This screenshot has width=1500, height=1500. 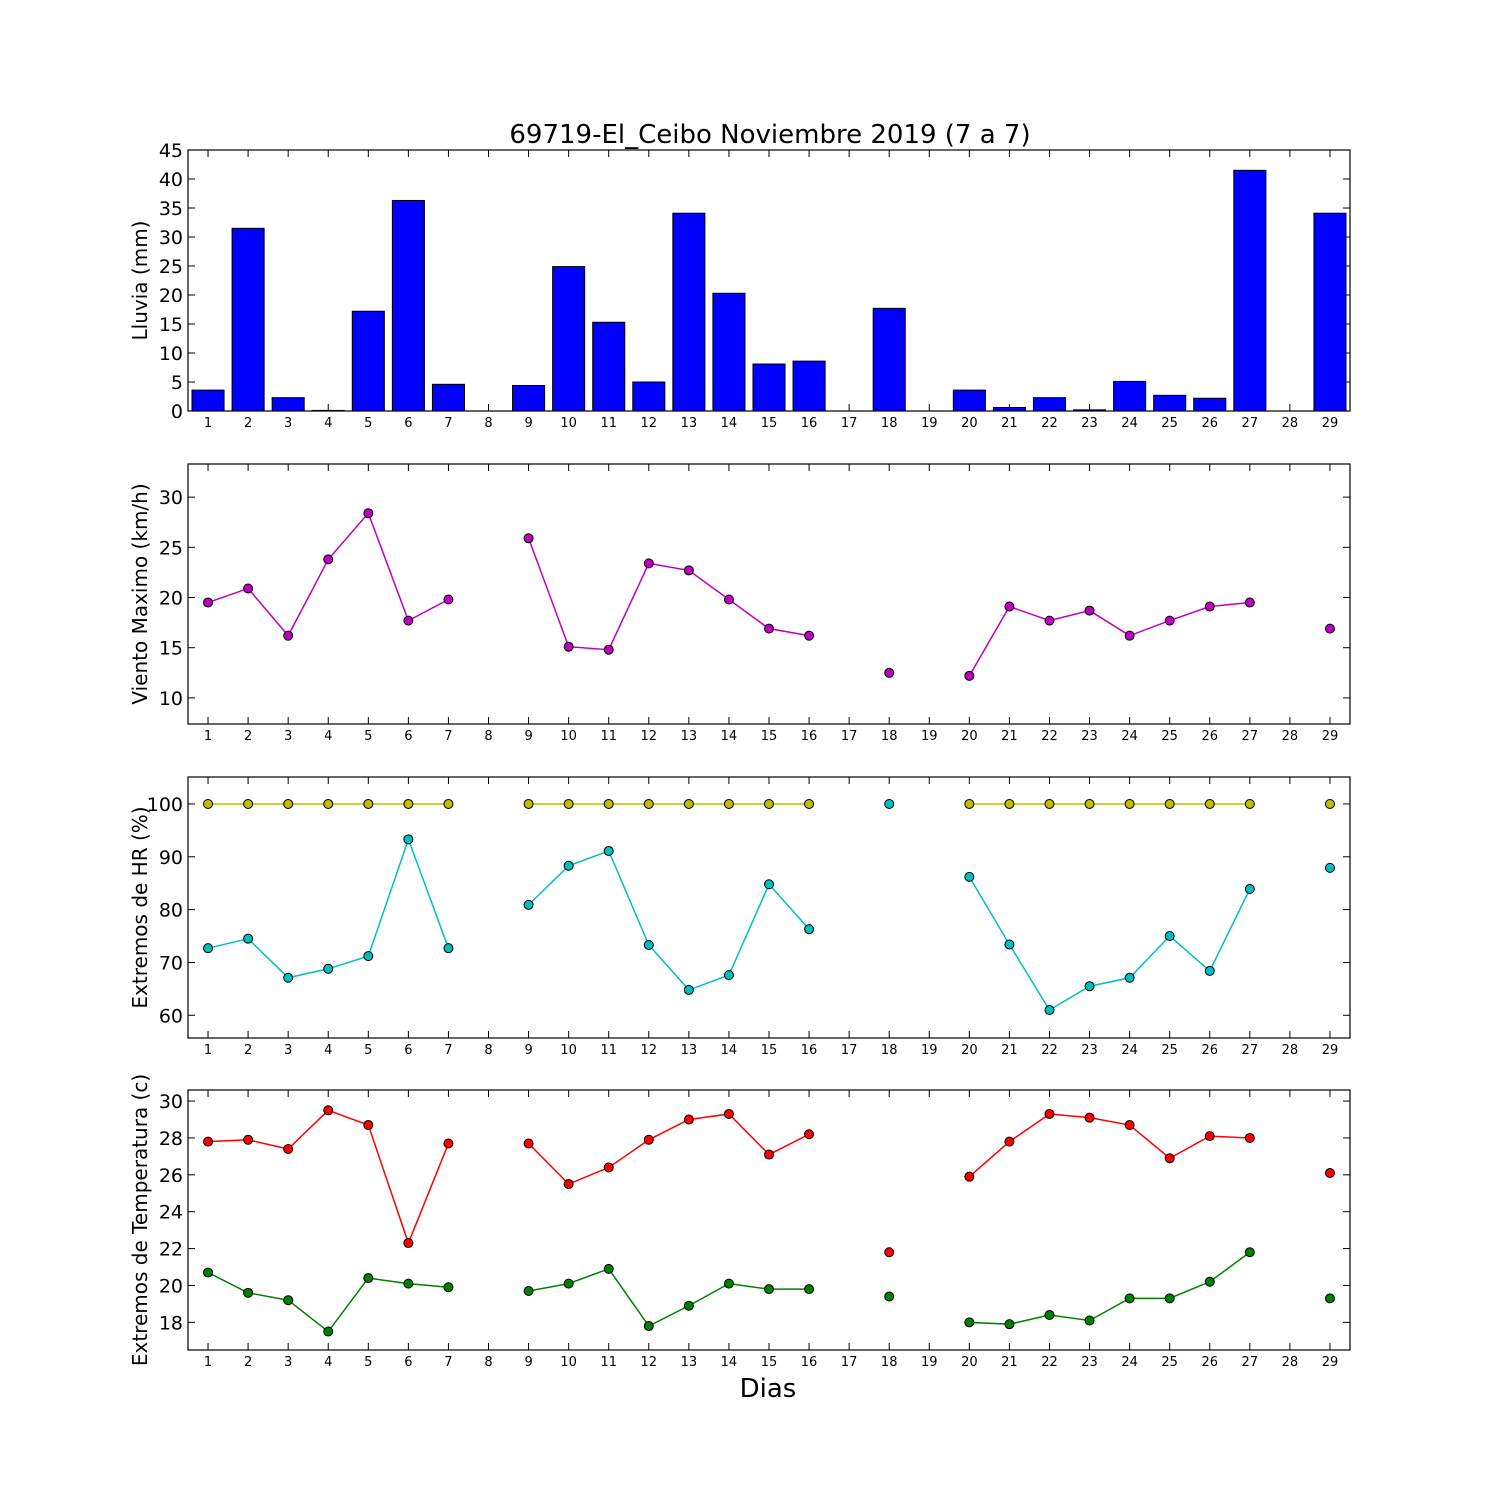 I want to click on x-tick-label: 24, so click(x=1129, y=736).